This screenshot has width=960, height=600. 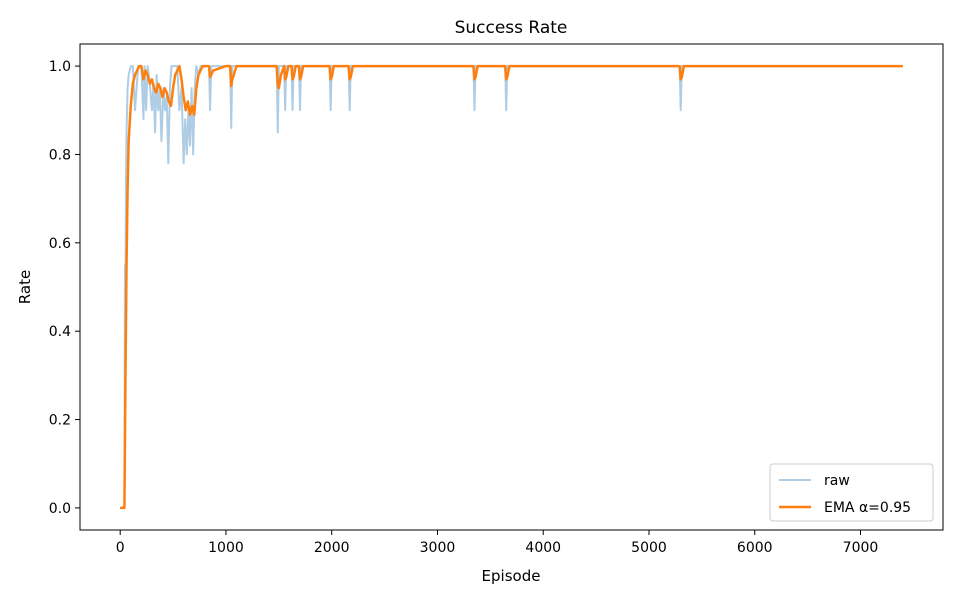 I want to click on x-tick-label: 2000, so click(x=332, y=548).